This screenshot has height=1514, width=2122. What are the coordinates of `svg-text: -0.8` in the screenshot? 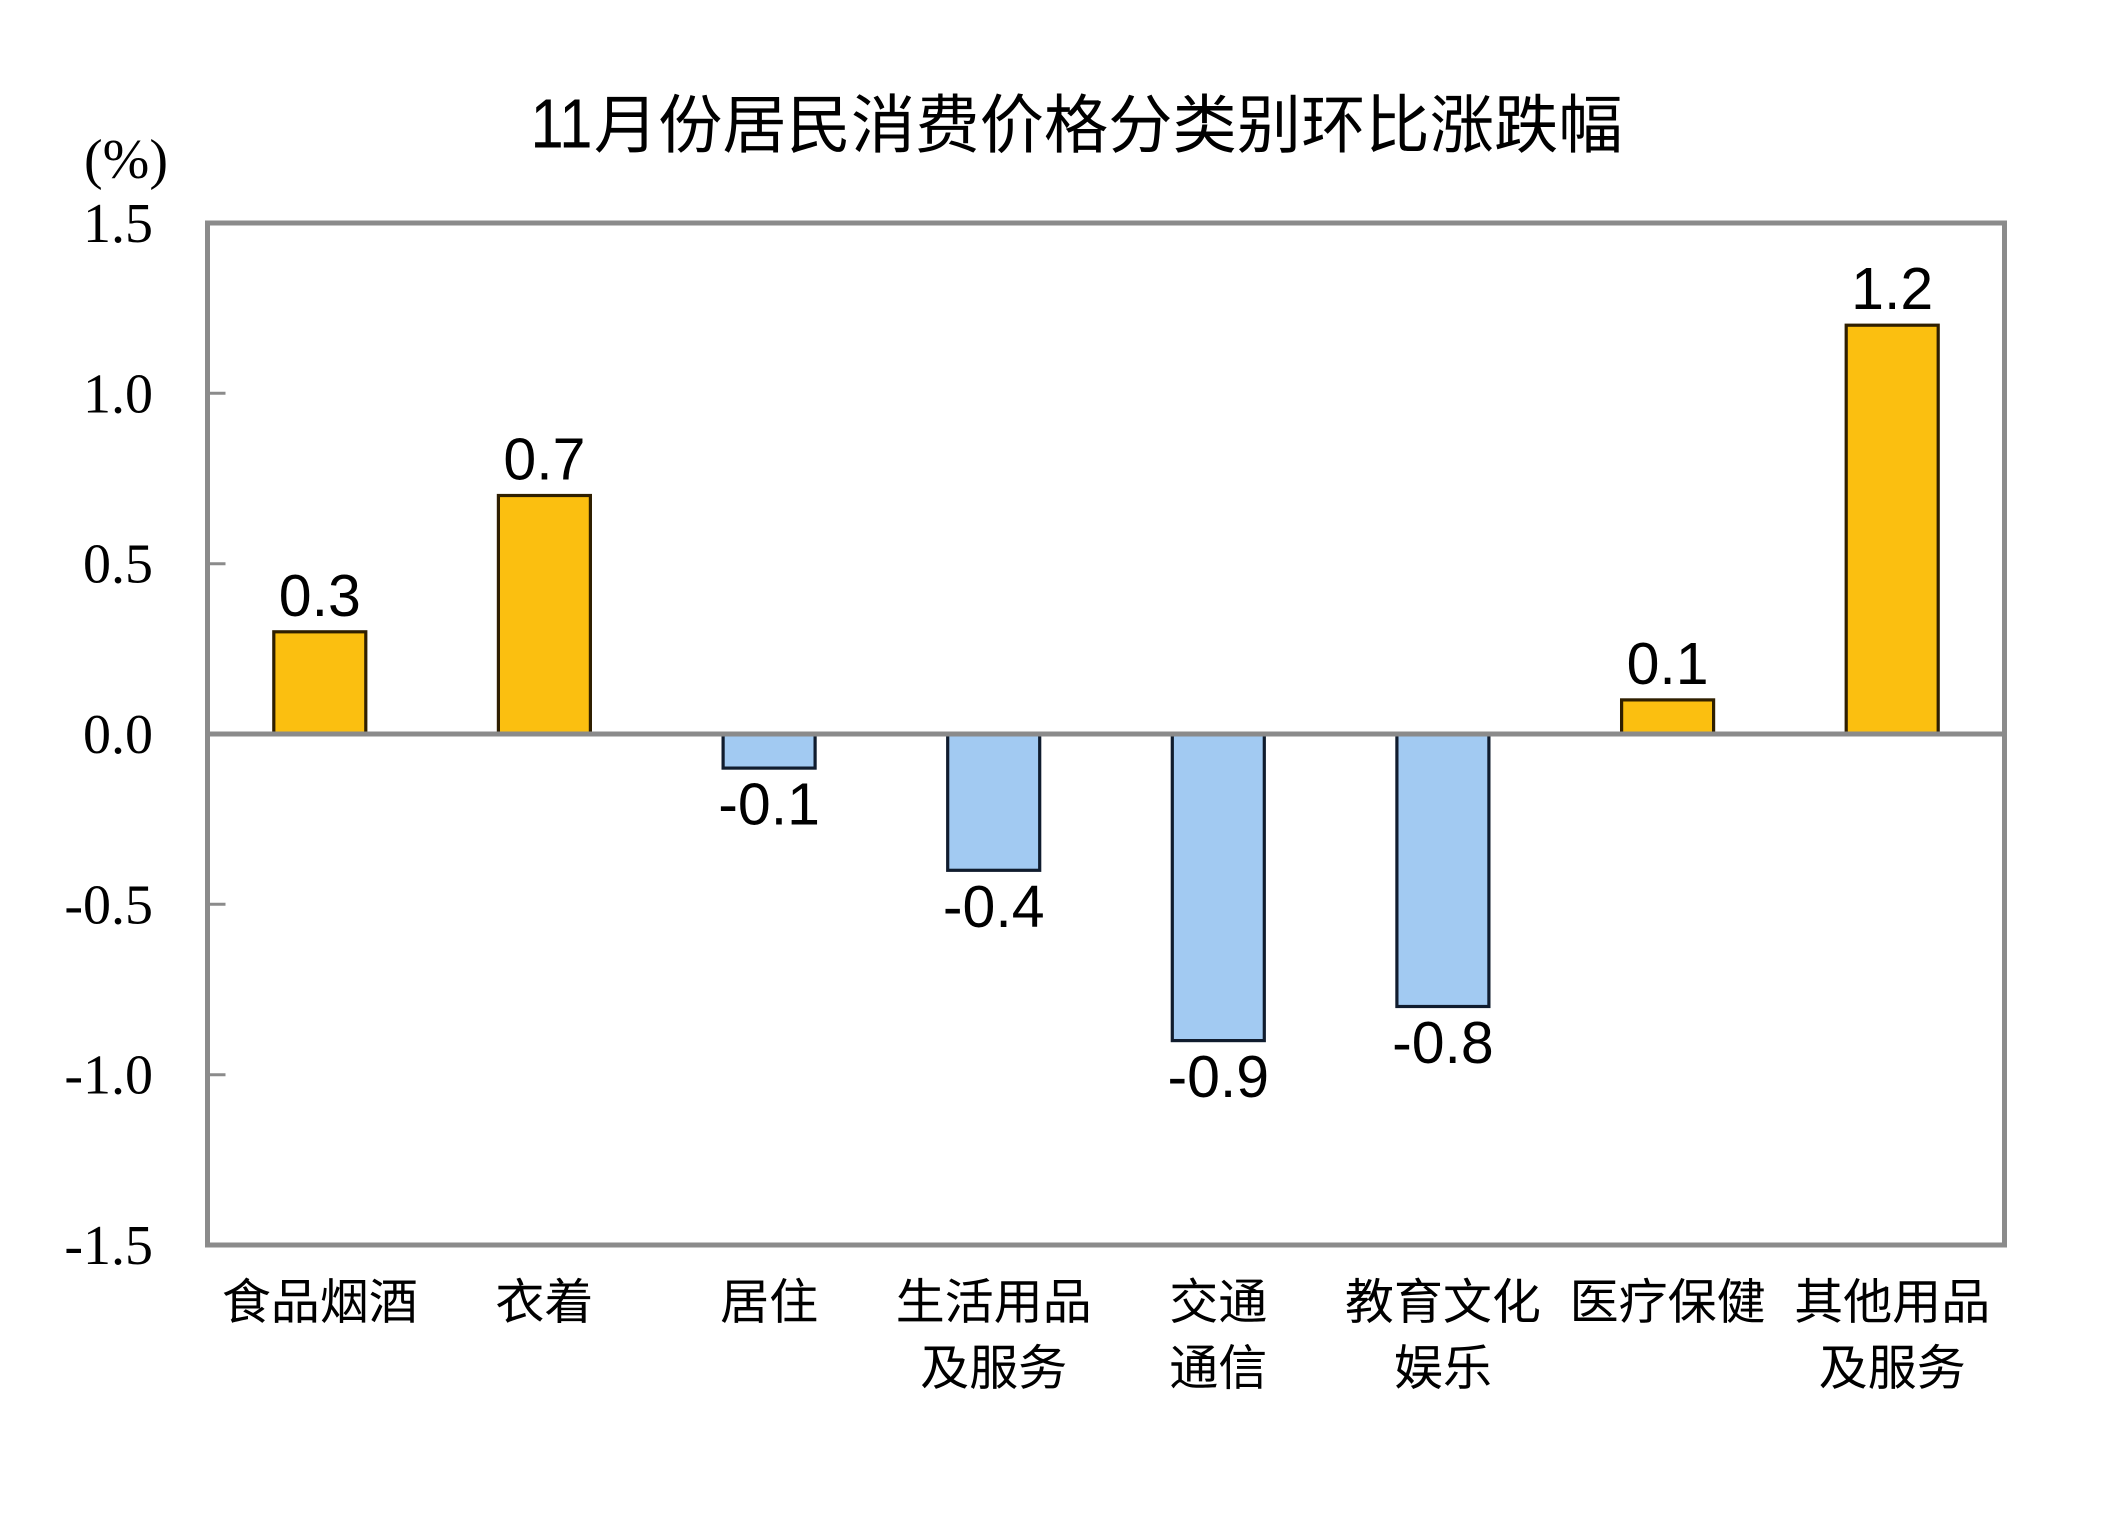 It's located at (1443, 1043).